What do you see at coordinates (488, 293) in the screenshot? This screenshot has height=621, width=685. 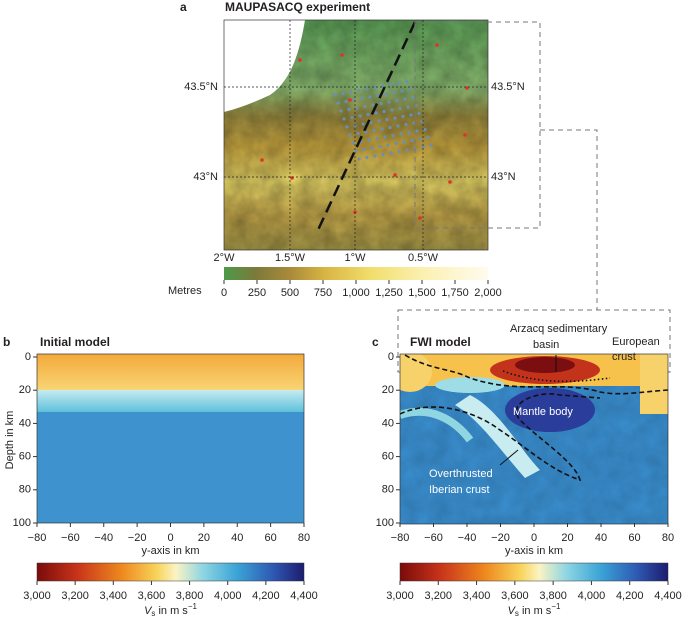 I see `colorbar-tick-label: 2,000` at bounding box center [488, 293].